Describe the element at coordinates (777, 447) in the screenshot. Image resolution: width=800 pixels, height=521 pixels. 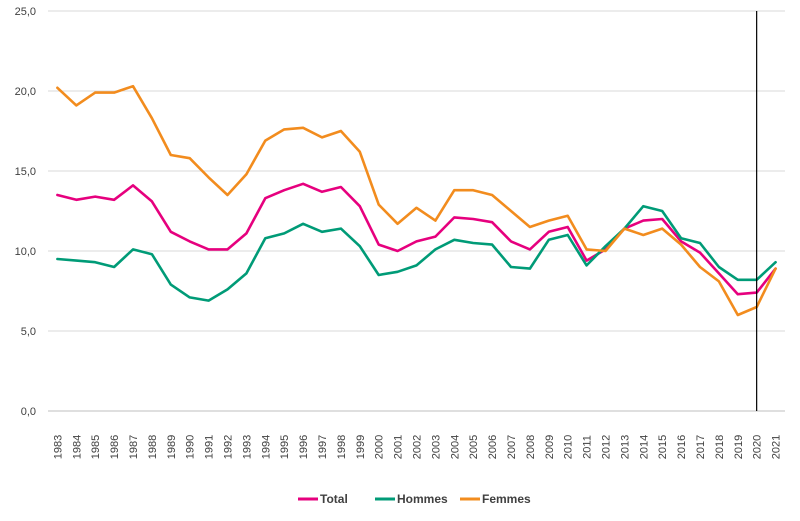
I see `x-tick-label: 2021` at that location.